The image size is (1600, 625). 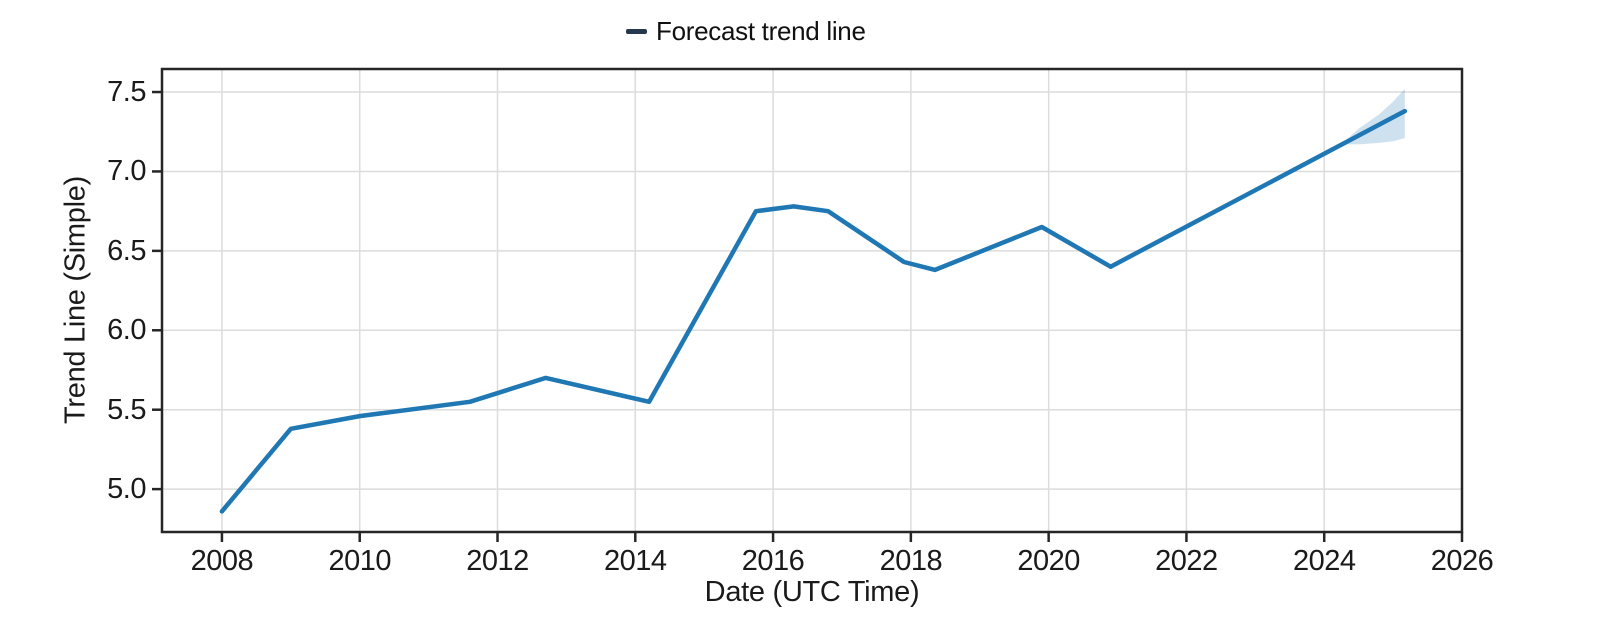 I want to click on x-tick-label: 2012, so click(x=497, y=561).